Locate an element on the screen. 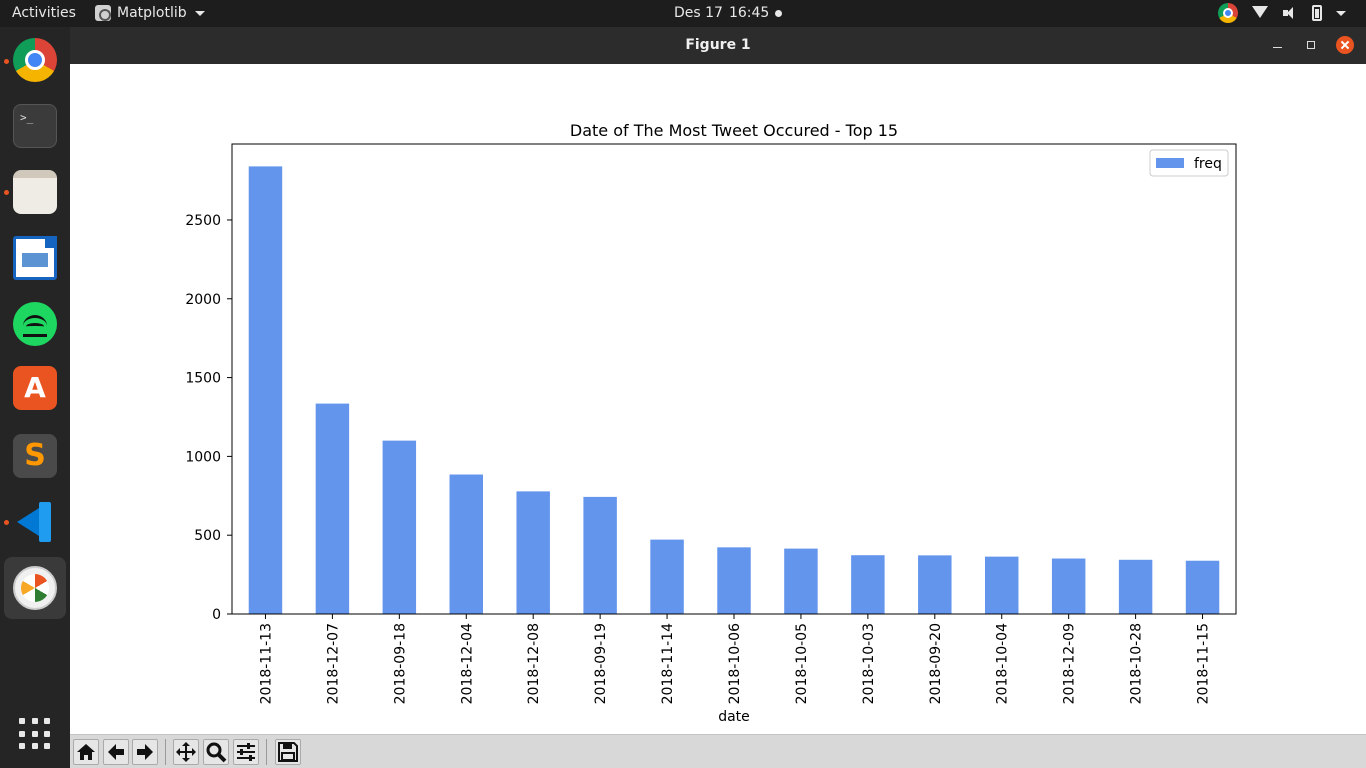 The image size is (1366, 768). back-arrow-icon is located at coordinates (116, 752).